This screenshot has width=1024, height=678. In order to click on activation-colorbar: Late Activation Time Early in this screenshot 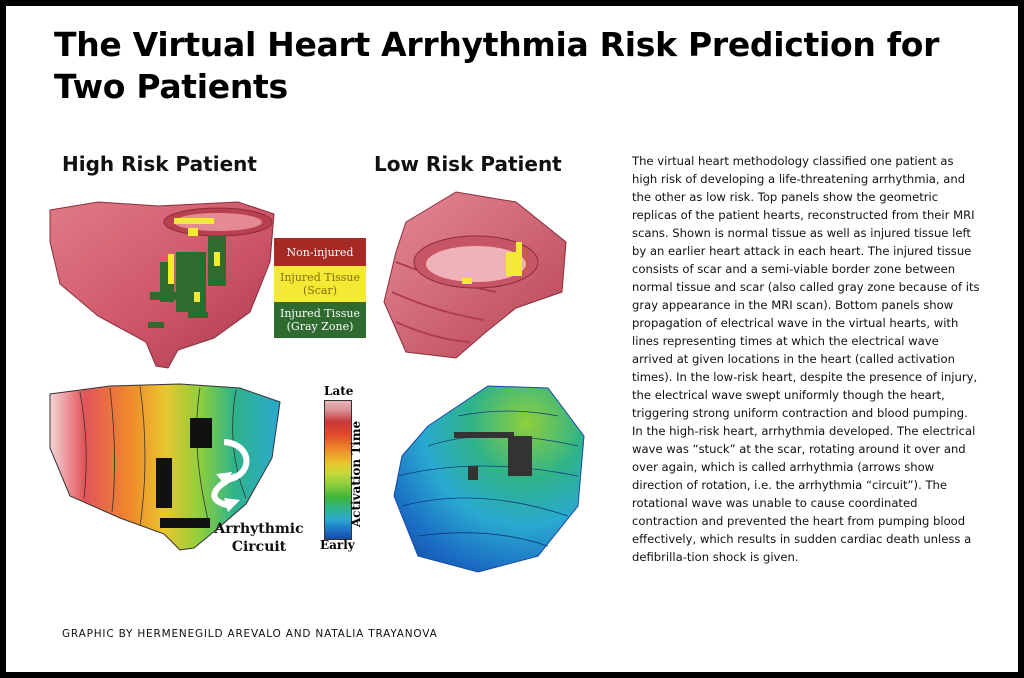, I will do `click(342, 469)`.